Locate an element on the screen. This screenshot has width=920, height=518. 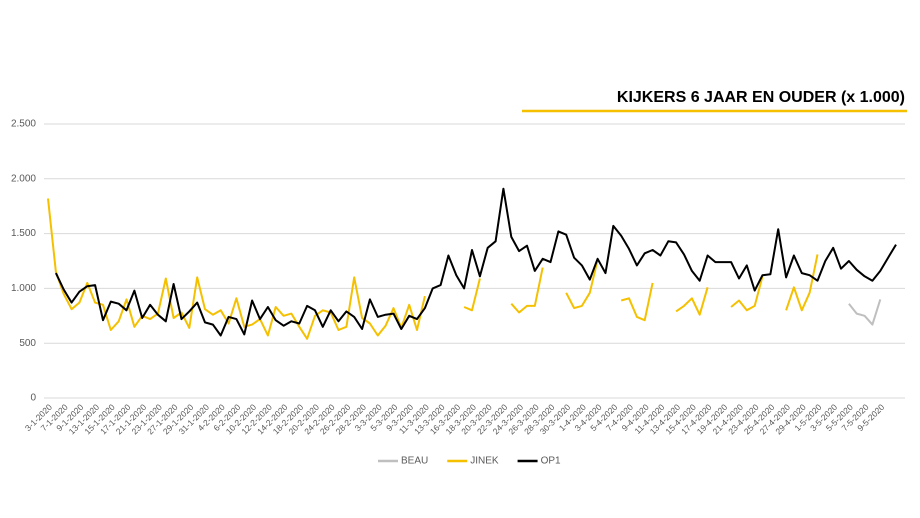
y-tick-label: 1.500 is located at coordinates (23, 233).